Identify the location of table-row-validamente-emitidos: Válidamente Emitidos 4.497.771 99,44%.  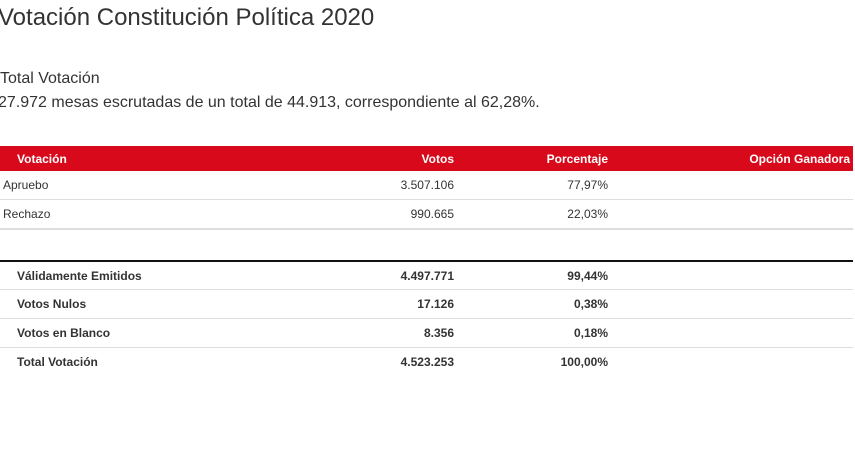
(426, 275).